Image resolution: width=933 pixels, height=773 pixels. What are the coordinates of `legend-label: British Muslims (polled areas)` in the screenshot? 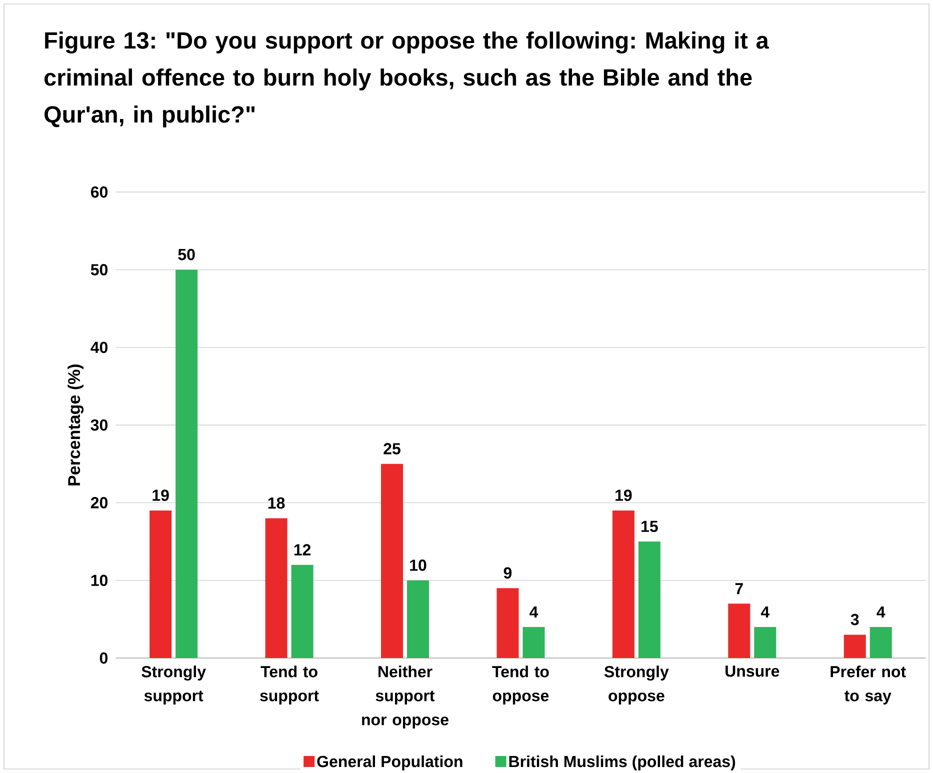 It's located at (622, 762).